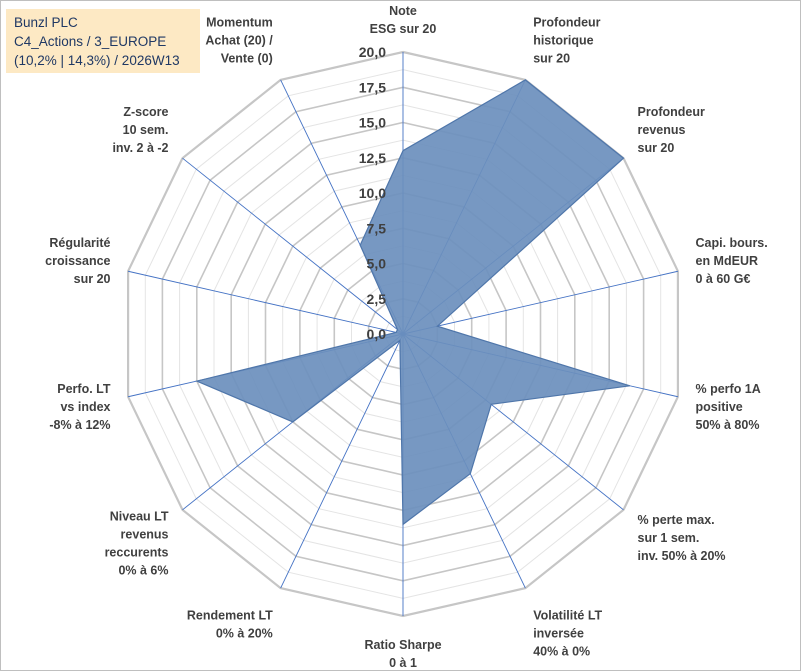 This screenshot has height=671, width=801. What do you see at coordinates (97, 60) in the screenshot?
I see `performance-period: (10,2% | 14,3%) / 2026W13` at bounding box center [97, 60].